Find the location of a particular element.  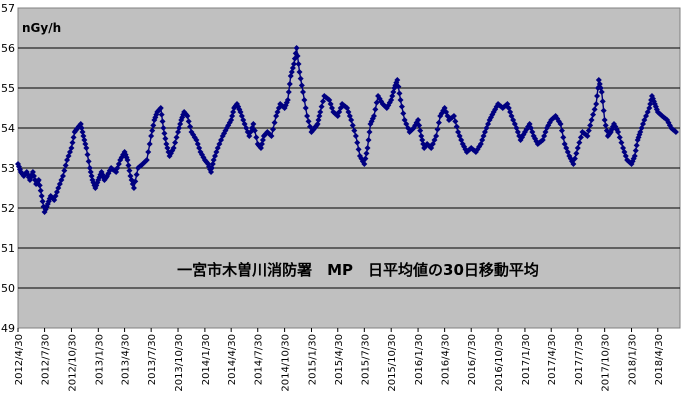

x-tick-label: 2018/1/30 is located at coordinates (633, 359).